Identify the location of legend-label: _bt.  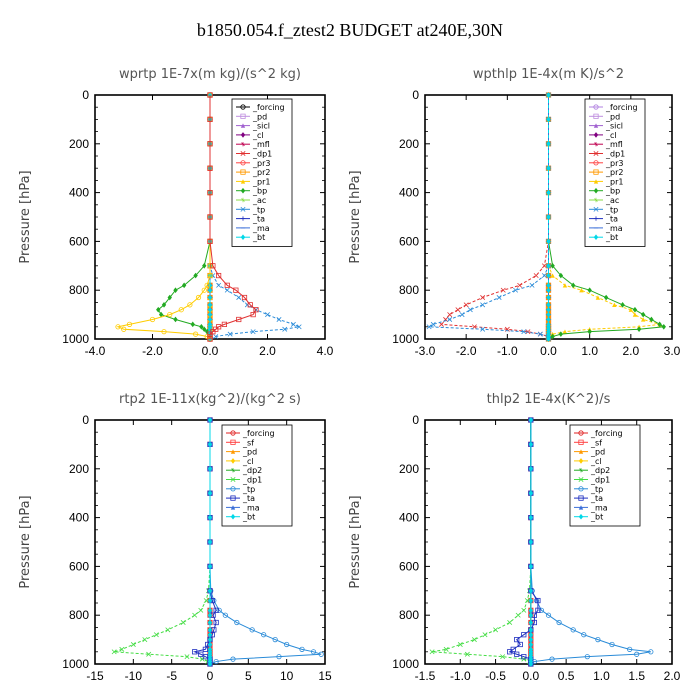
(611, 237).